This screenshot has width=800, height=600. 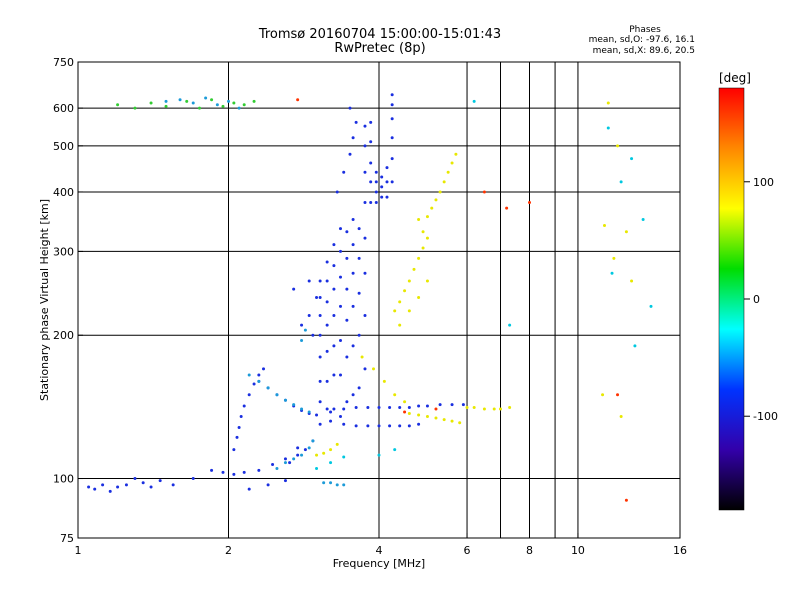 What do you see at coordinates (379, 550) in the screenshot?
I see `x-tick-label: 4` at bounding box center [379, 550].